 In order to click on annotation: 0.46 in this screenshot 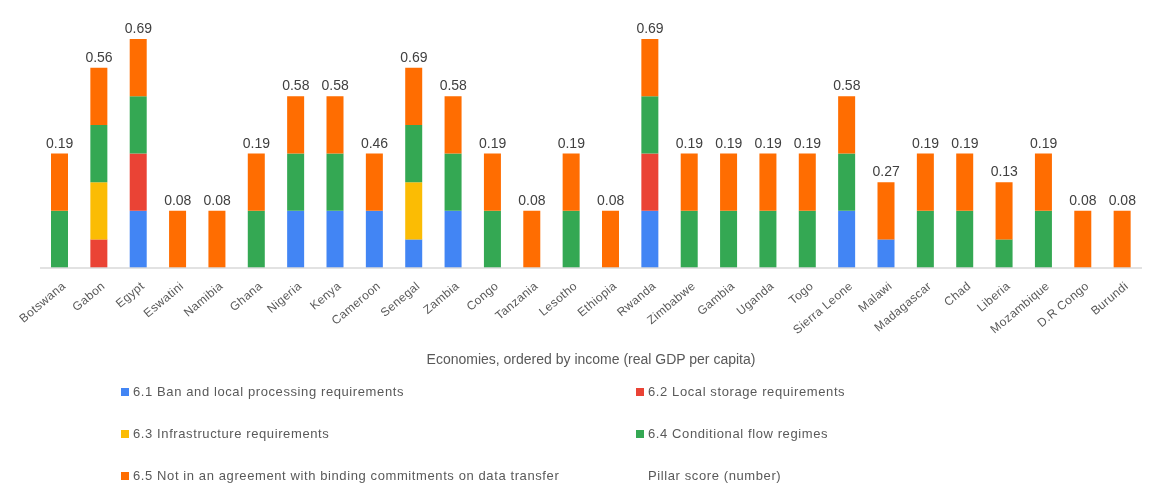, I will do `click(374, 142)`.